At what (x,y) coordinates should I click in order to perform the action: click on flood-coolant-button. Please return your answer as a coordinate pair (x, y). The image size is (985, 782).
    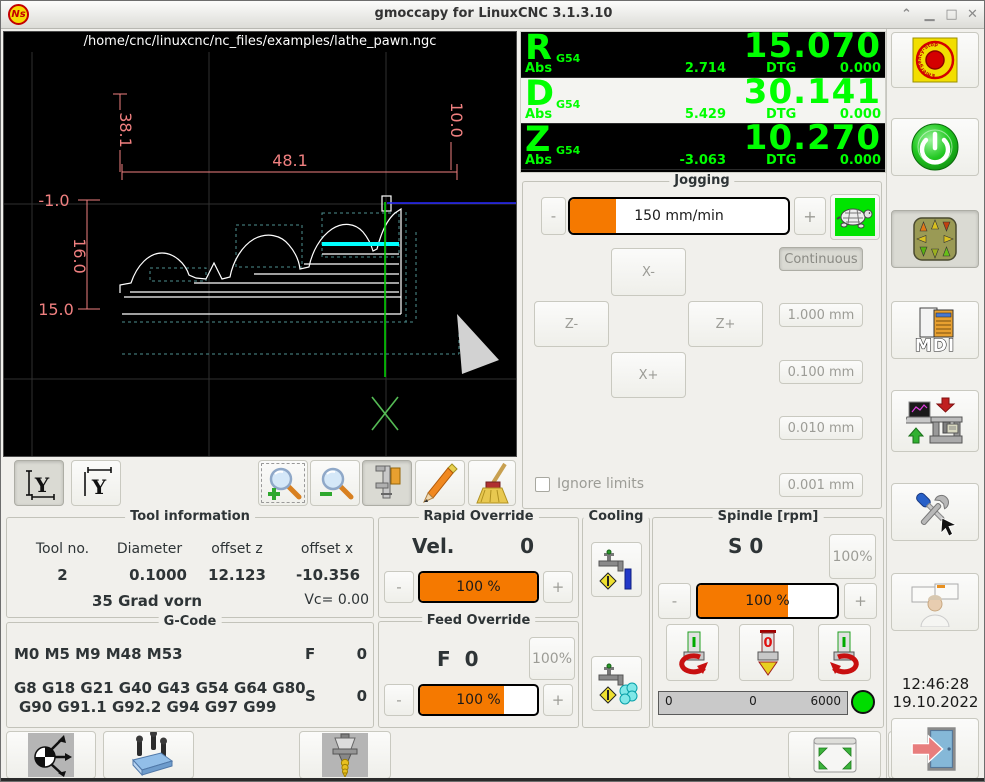
    Looking at the image, I should click on (616, 683).